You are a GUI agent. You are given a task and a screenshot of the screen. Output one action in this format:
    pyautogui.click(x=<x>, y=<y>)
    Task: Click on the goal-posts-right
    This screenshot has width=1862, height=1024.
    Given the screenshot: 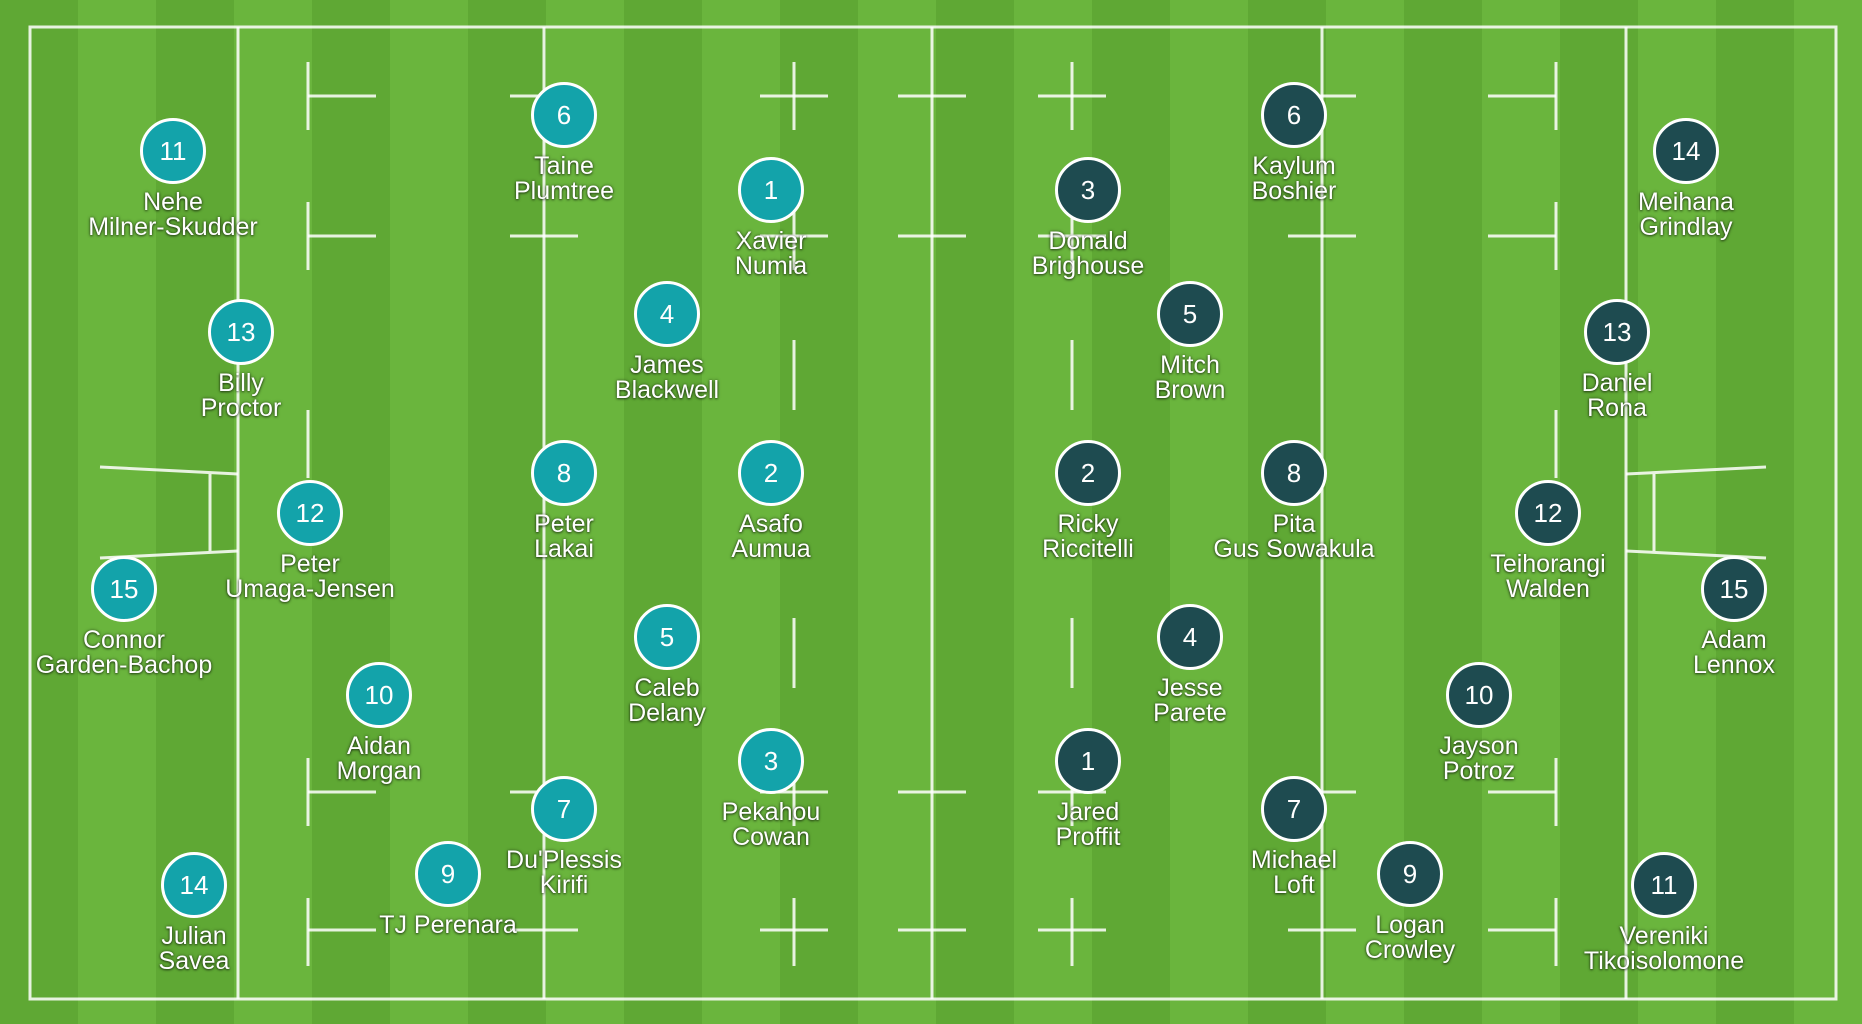 What is the action you would take?
    pyautogui.click(x=1696, y=512)
    